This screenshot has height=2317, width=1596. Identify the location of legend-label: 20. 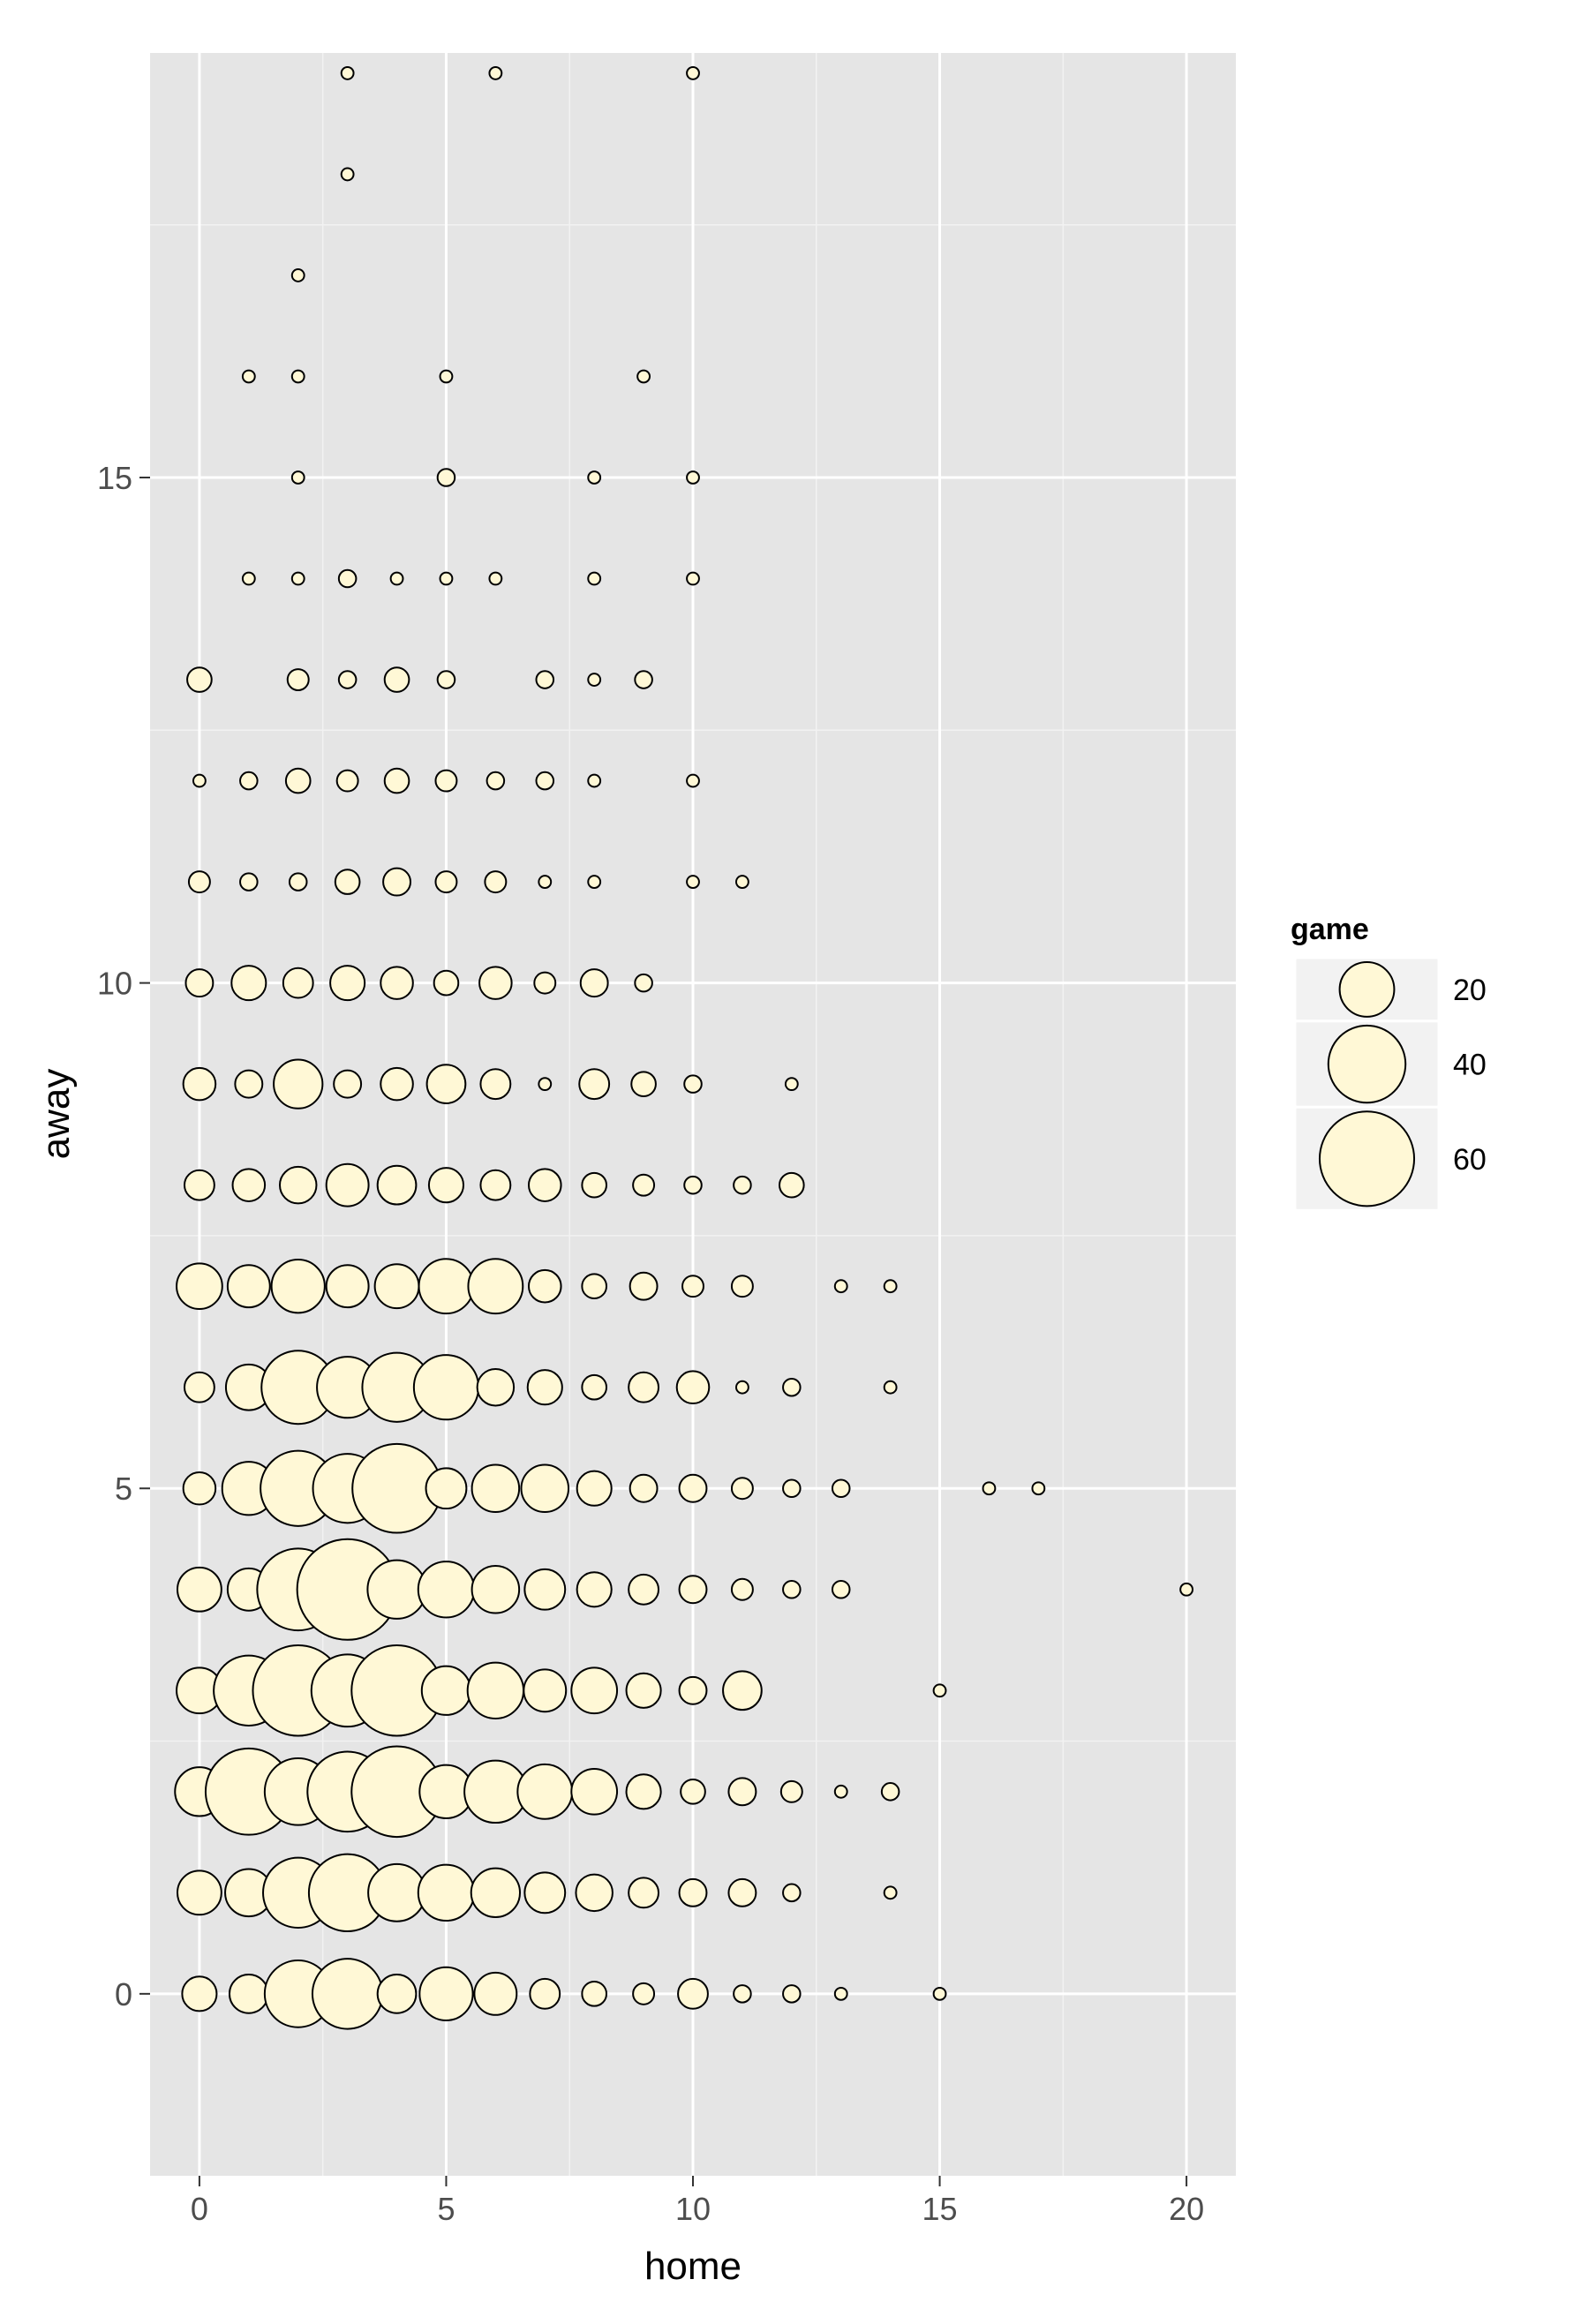
(1470, 991).